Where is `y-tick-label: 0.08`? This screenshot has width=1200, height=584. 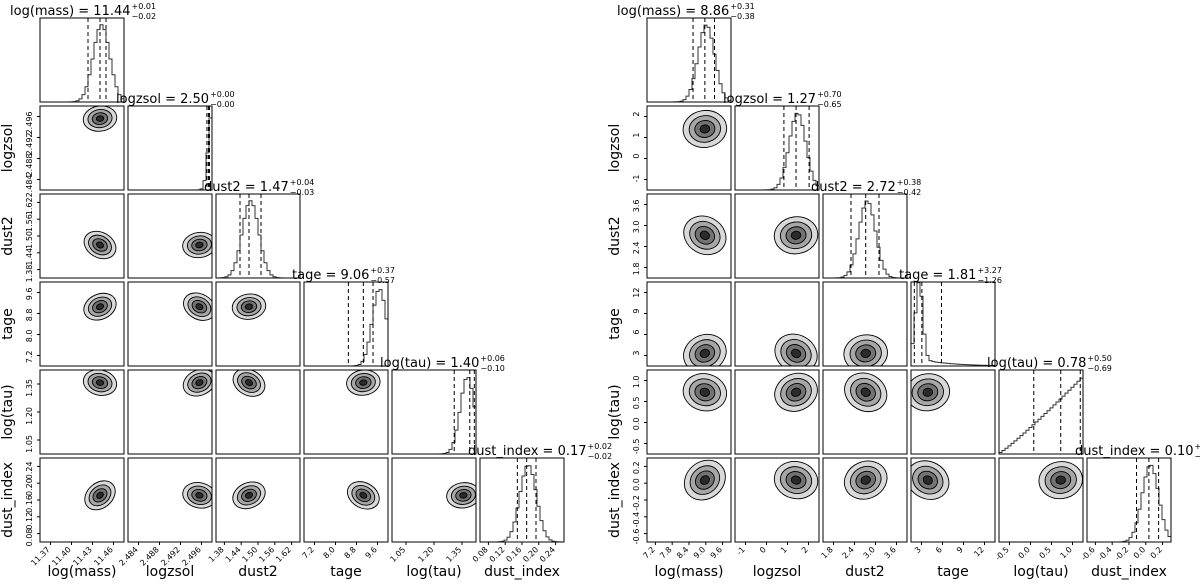
y-tick-label: 0.08 is located at coordinates (29, 538).